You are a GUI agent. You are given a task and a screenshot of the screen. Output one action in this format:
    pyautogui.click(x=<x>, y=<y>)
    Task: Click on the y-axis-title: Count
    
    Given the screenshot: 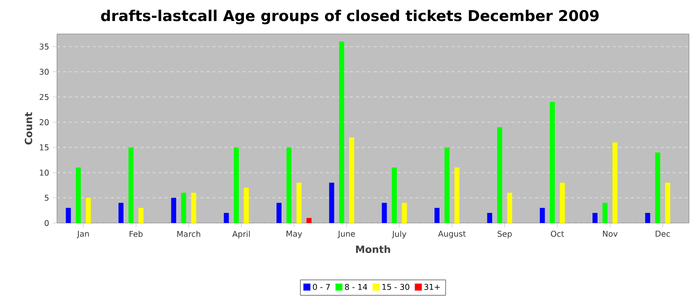 What is the action you would take?
    pyautogui.click(x=28, y=128)
    